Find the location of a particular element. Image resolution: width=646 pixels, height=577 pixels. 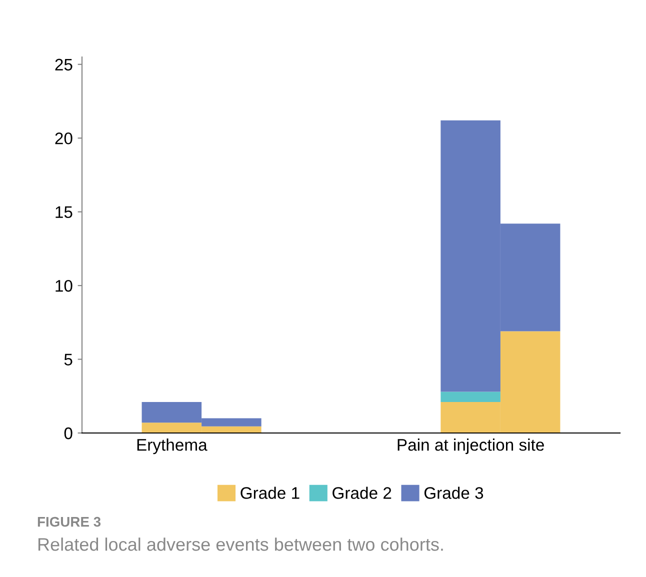

legend-label: Grade 2 is located at coordinates (362, 492).